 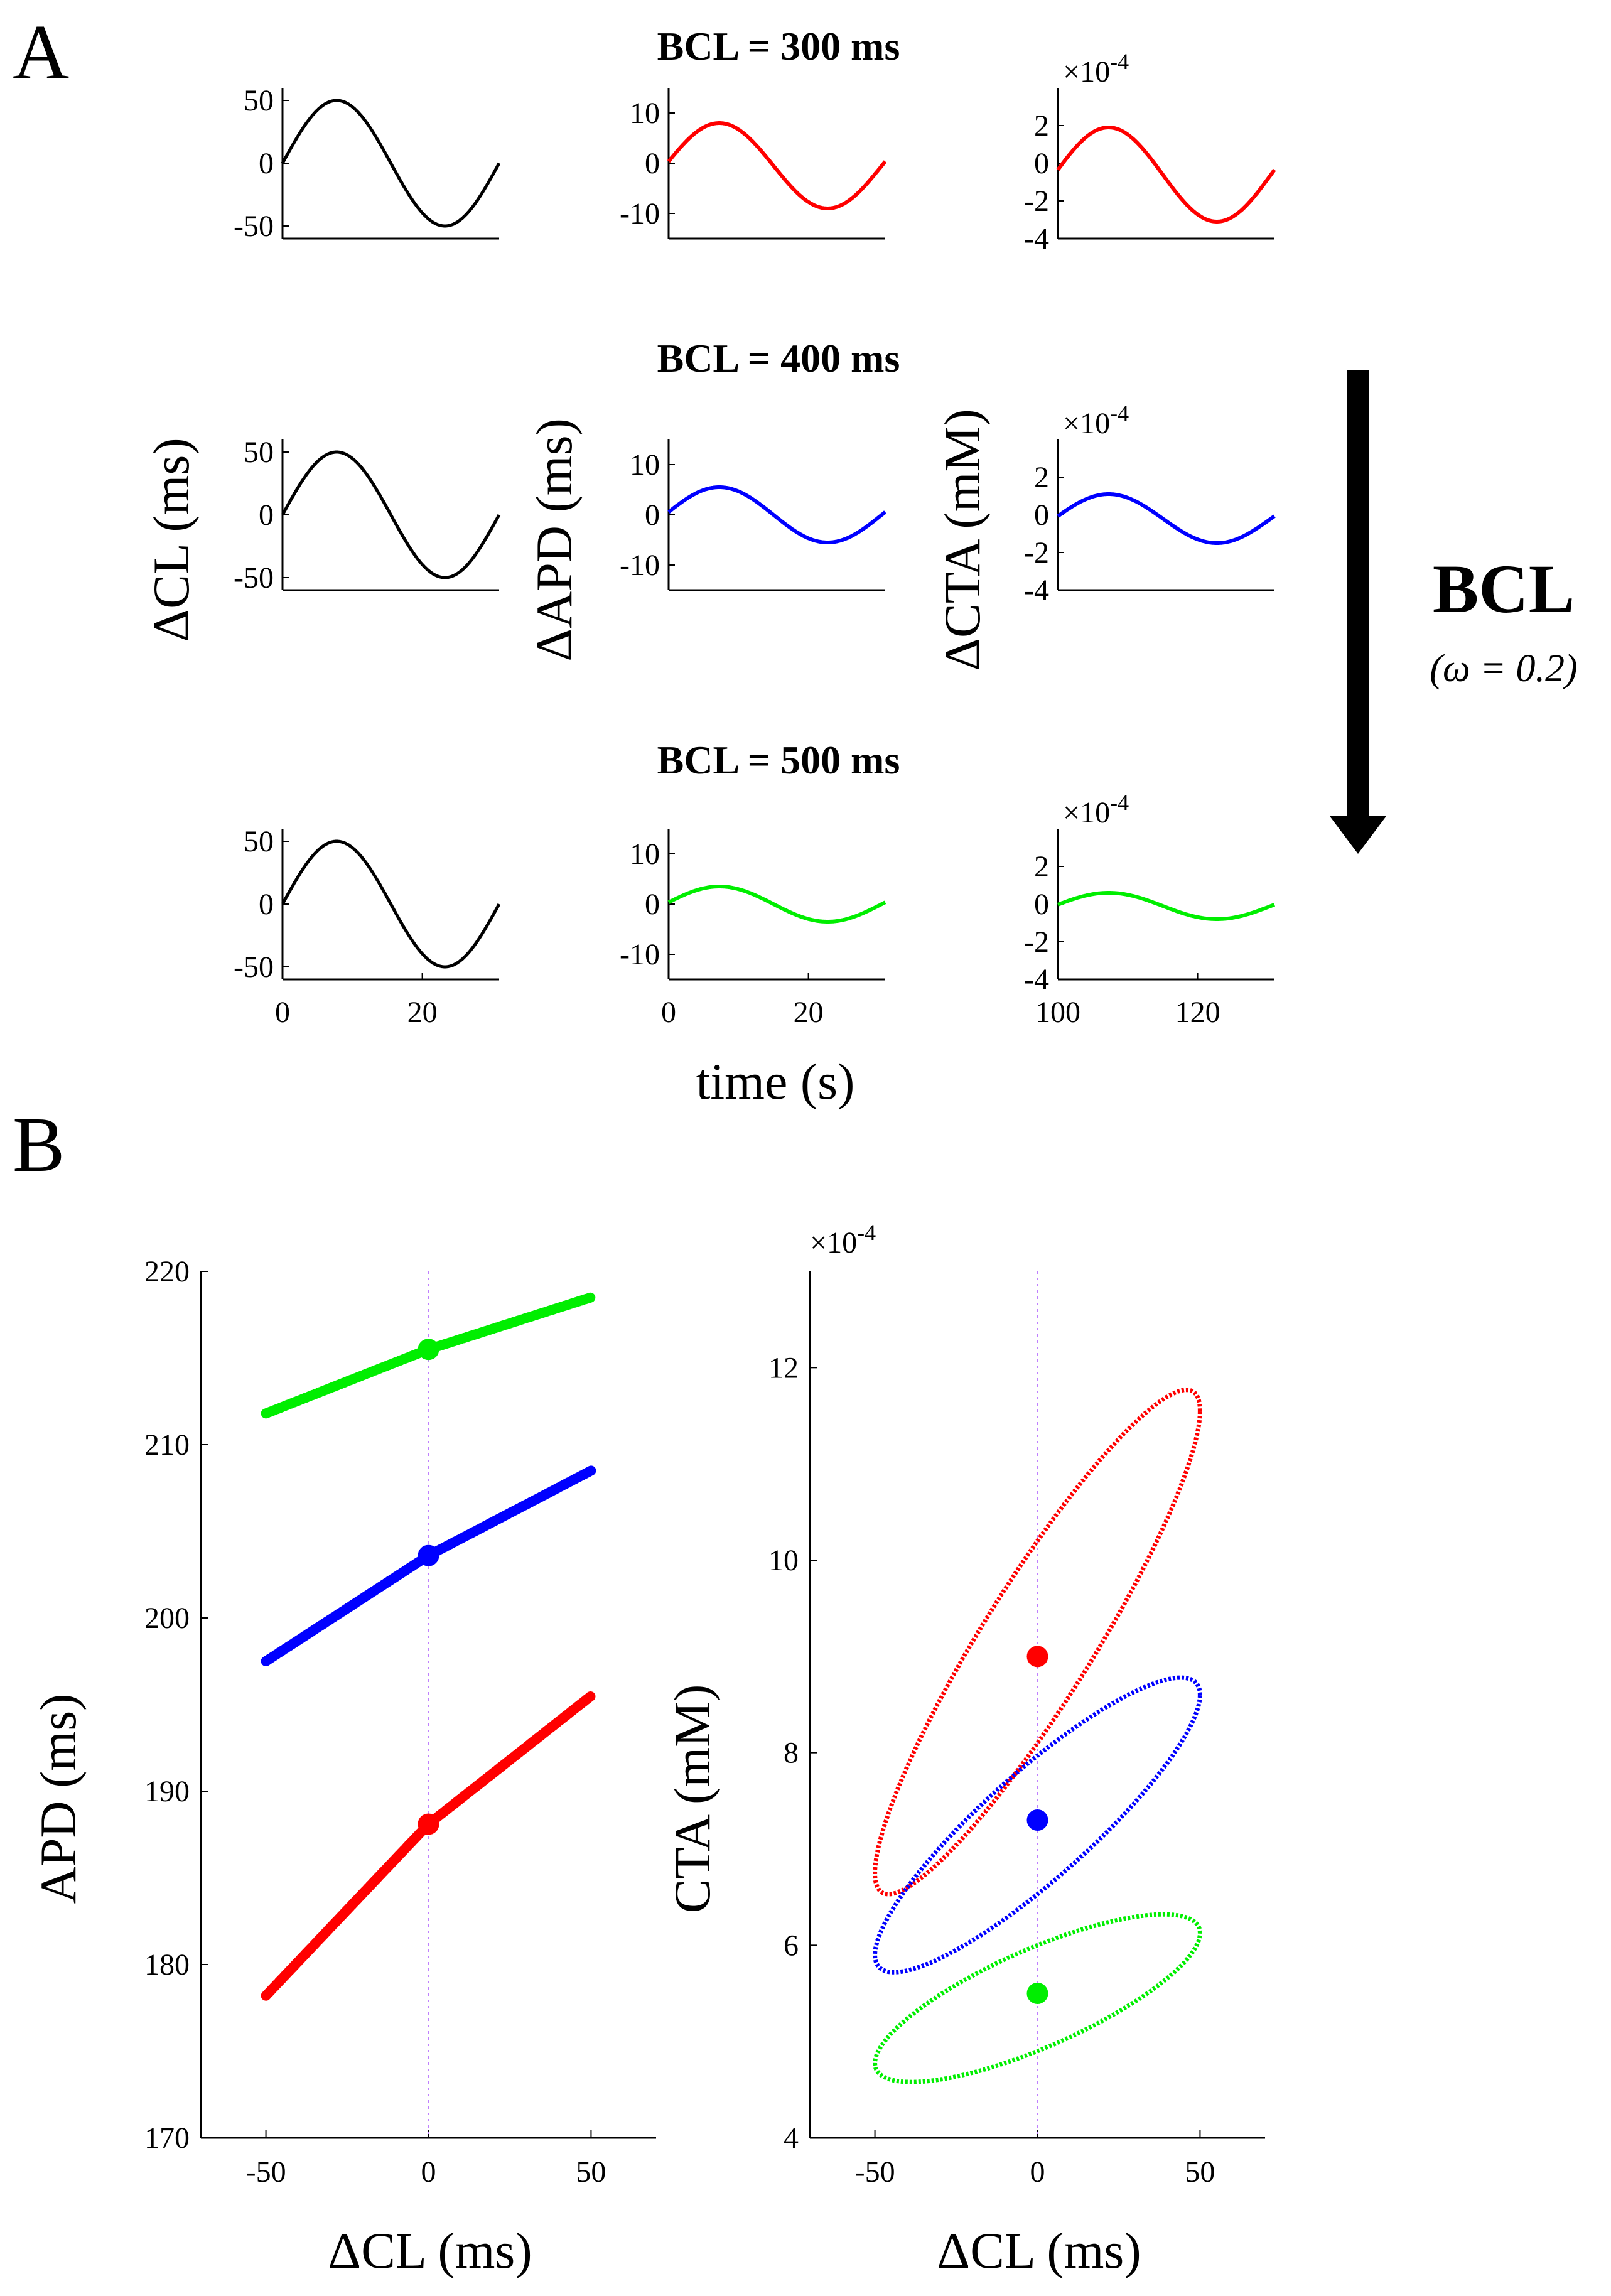 I want to click on panel-a-axes-r1-c2: 10 0 -10, so click(x=753, y=164).